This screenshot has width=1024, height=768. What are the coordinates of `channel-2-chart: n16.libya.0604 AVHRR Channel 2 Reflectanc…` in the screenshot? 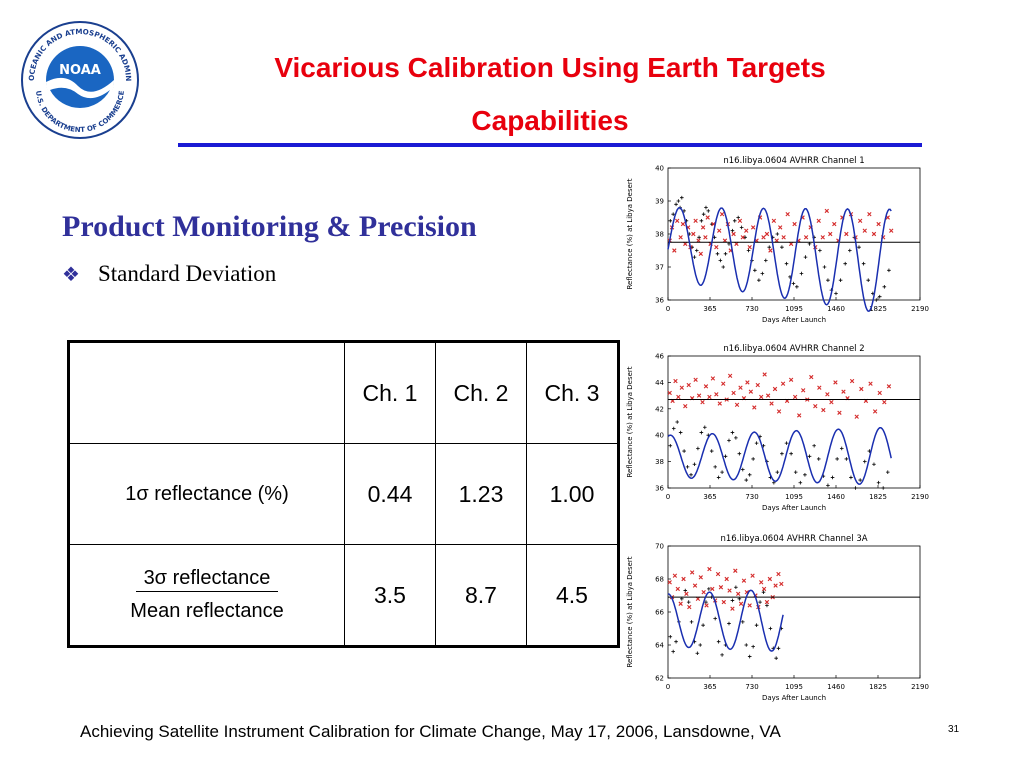 It's located at (777, 428).